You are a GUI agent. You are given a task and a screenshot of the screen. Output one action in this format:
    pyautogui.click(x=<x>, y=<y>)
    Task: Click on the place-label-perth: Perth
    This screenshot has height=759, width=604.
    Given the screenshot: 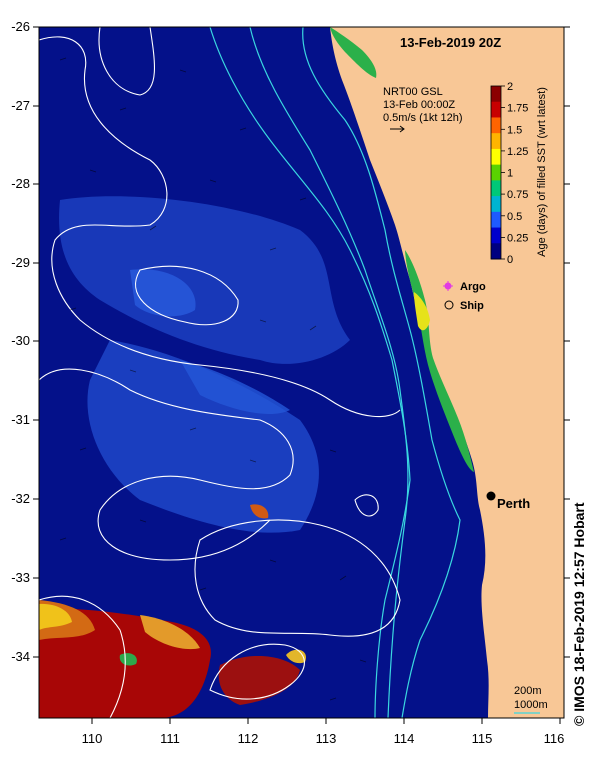 What is the action you would take?
    pyautogui.click(x=513, y=503)
    